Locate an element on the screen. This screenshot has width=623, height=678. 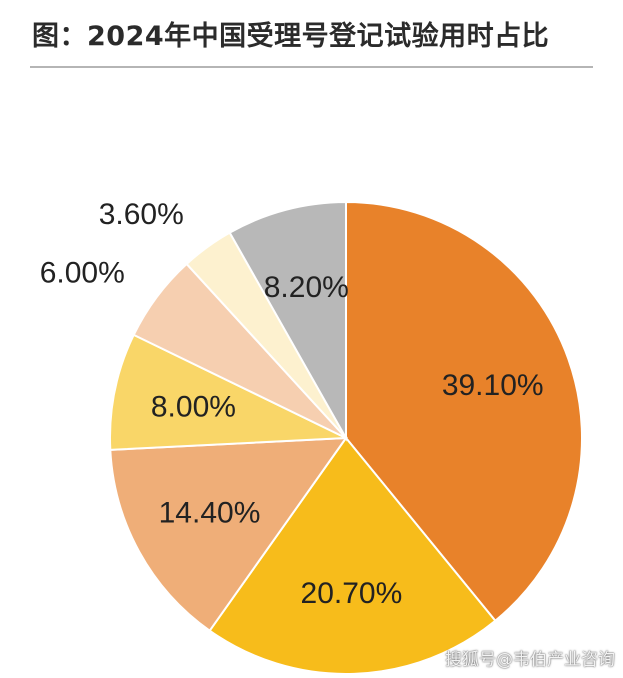
pie-label-5: 6.00% is located at coordinates (82, 273).